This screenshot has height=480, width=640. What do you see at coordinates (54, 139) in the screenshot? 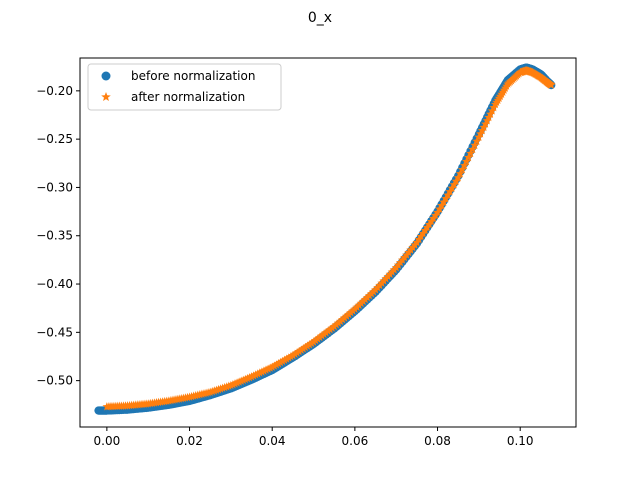
I see `y-tick-label: −0.25` at bounding box center [54, 139].